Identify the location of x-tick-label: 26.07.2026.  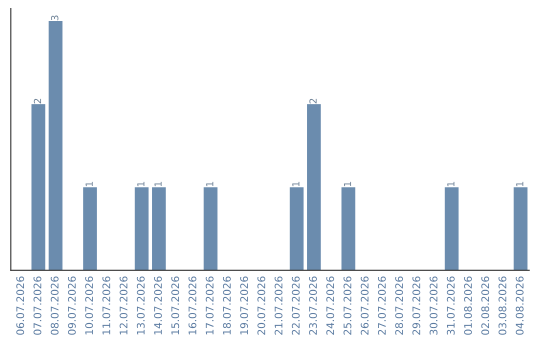
(364, 305).